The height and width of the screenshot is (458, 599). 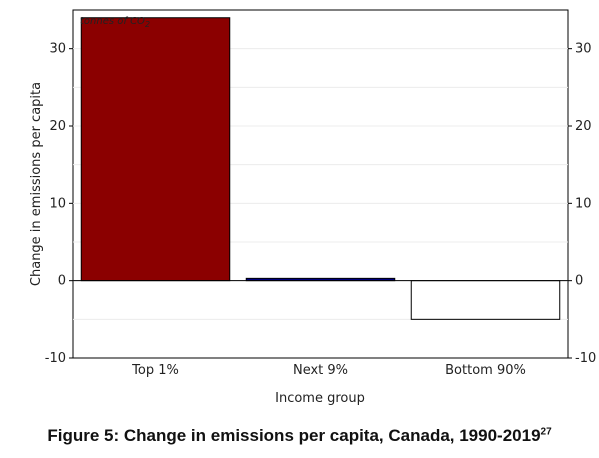 What do you see at coordinates (147, 24) in the screenshot?
I see `unit-note-subscript: 2` at bounding box center [147, 24].